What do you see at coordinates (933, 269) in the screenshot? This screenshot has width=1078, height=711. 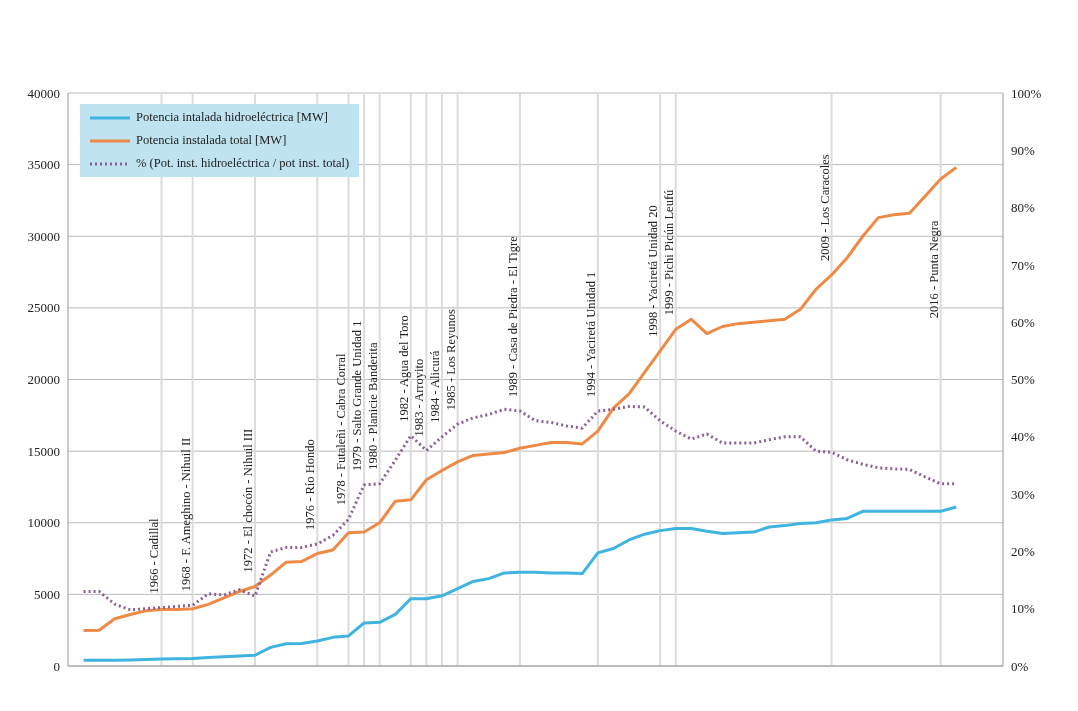 I see `ref-line-label: 2016 - Punta Negra` at bounding box center [933, 269].